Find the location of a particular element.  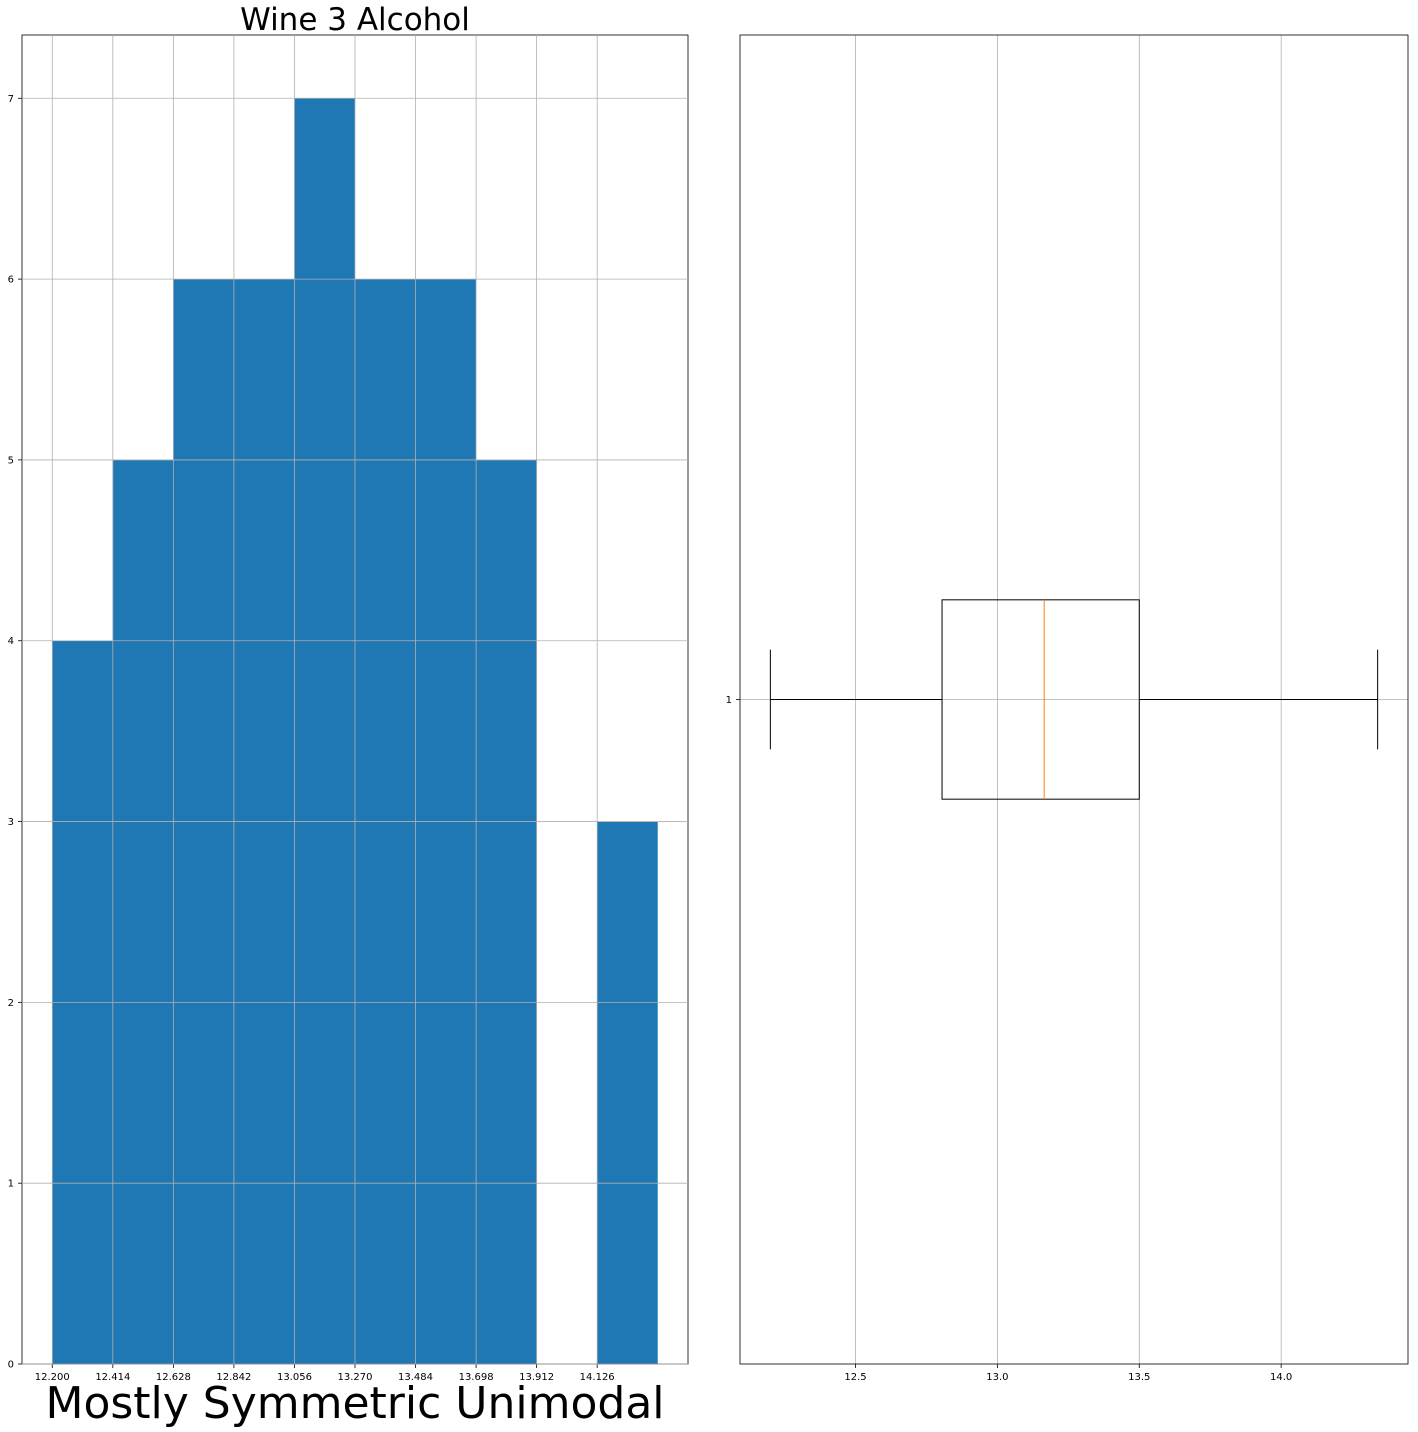

histogram-y-tick-label: 5 is located at coordinates (11, 460).